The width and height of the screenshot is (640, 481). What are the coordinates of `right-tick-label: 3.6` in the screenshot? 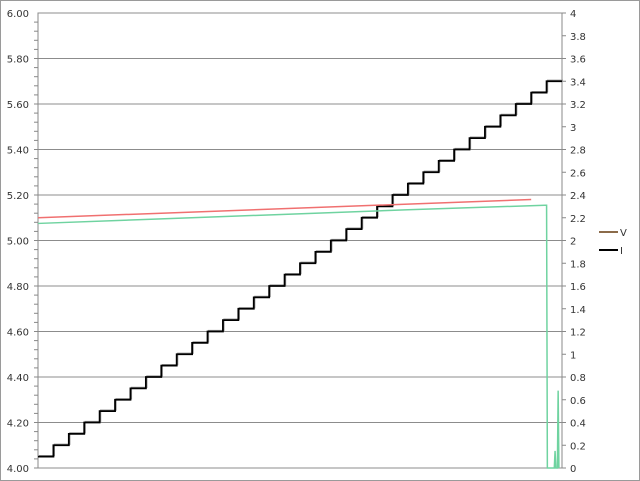 It's located at (578, 60).